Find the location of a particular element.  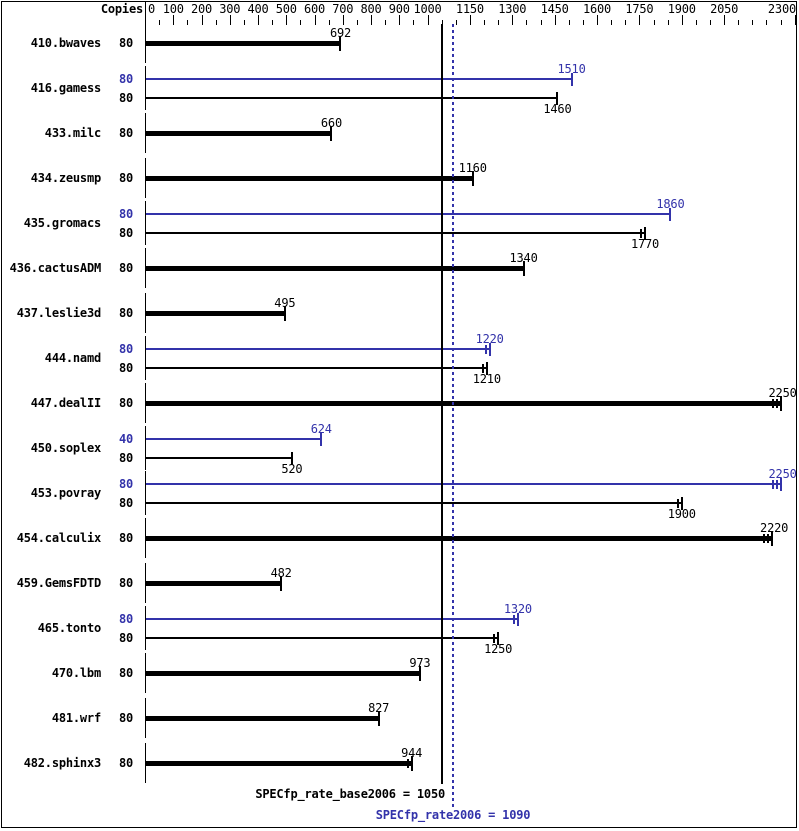

benchmark-label: 465.tonto is located at coordinates (69, 628).